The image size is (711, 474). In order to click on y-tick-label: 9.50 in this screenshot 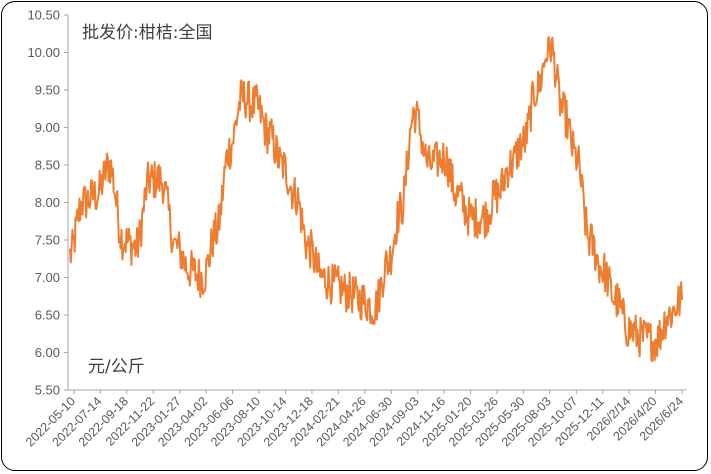, I will do `click(47, 90)`.